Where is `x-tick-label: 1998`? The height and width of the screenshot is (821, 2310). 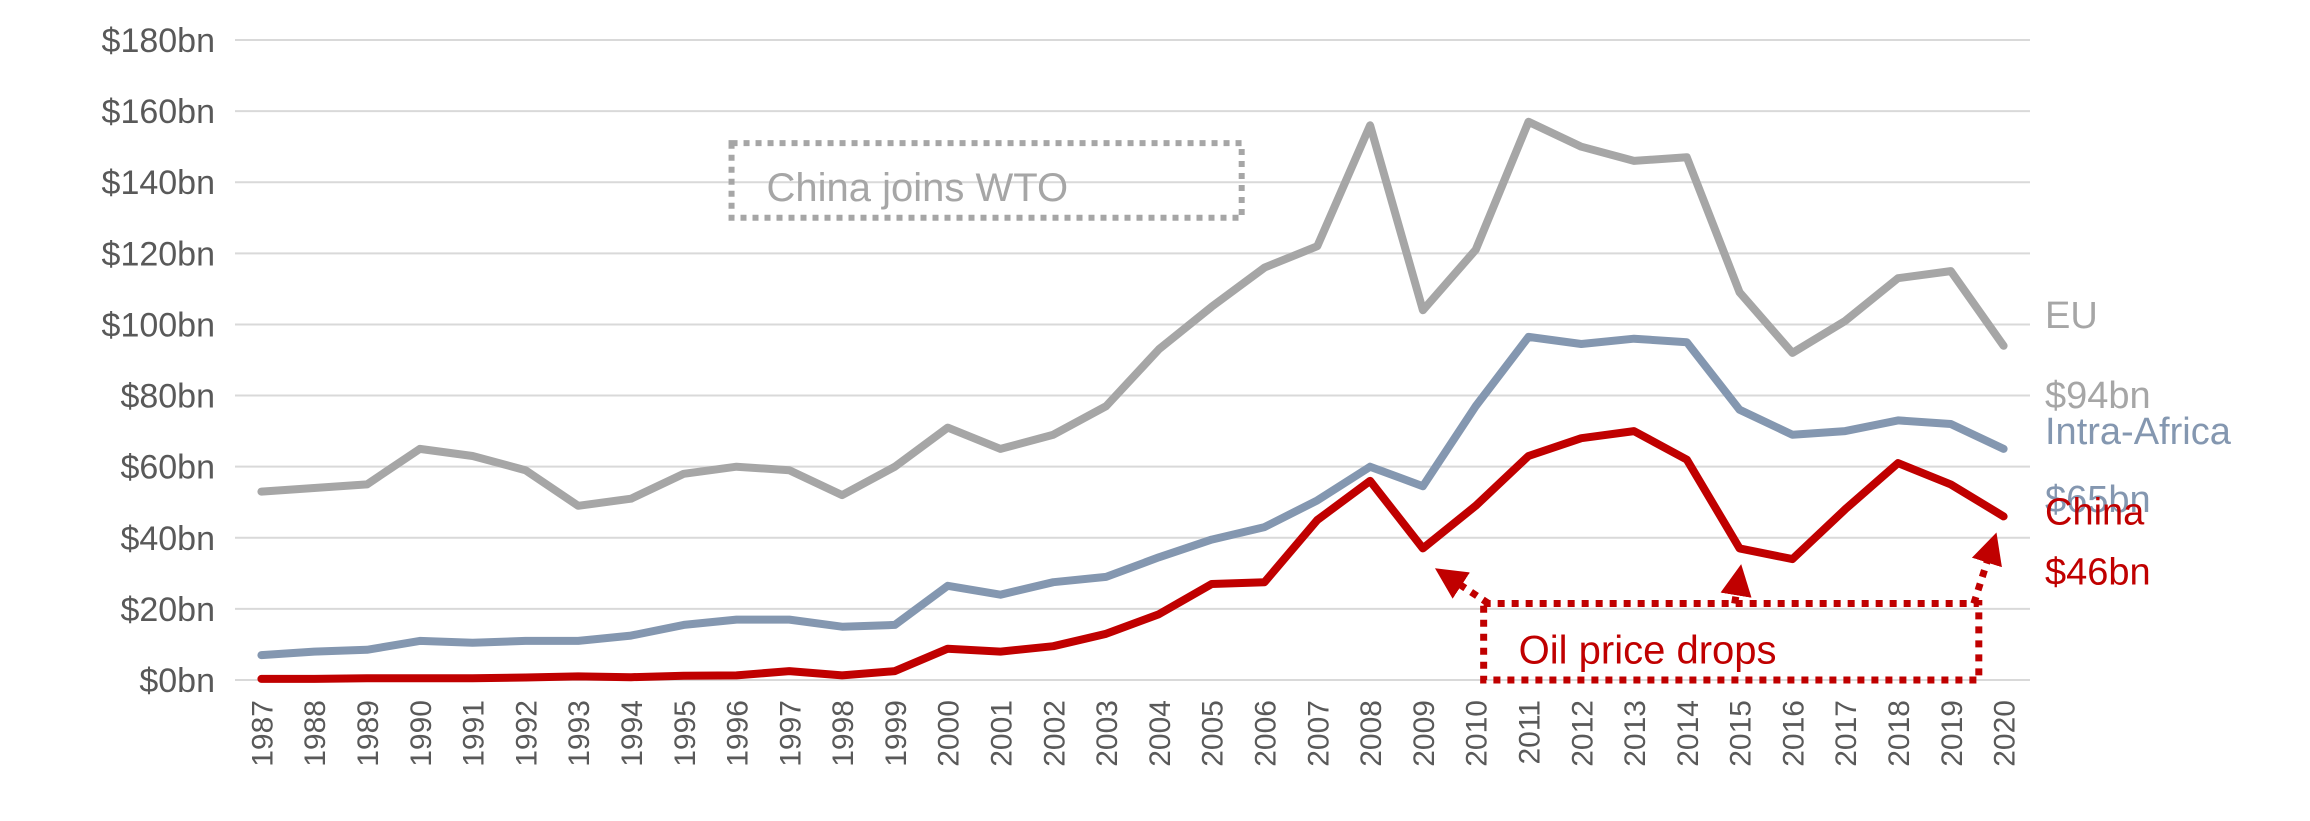
x-tick-label: 1998 is located at coordinates (843, 733).